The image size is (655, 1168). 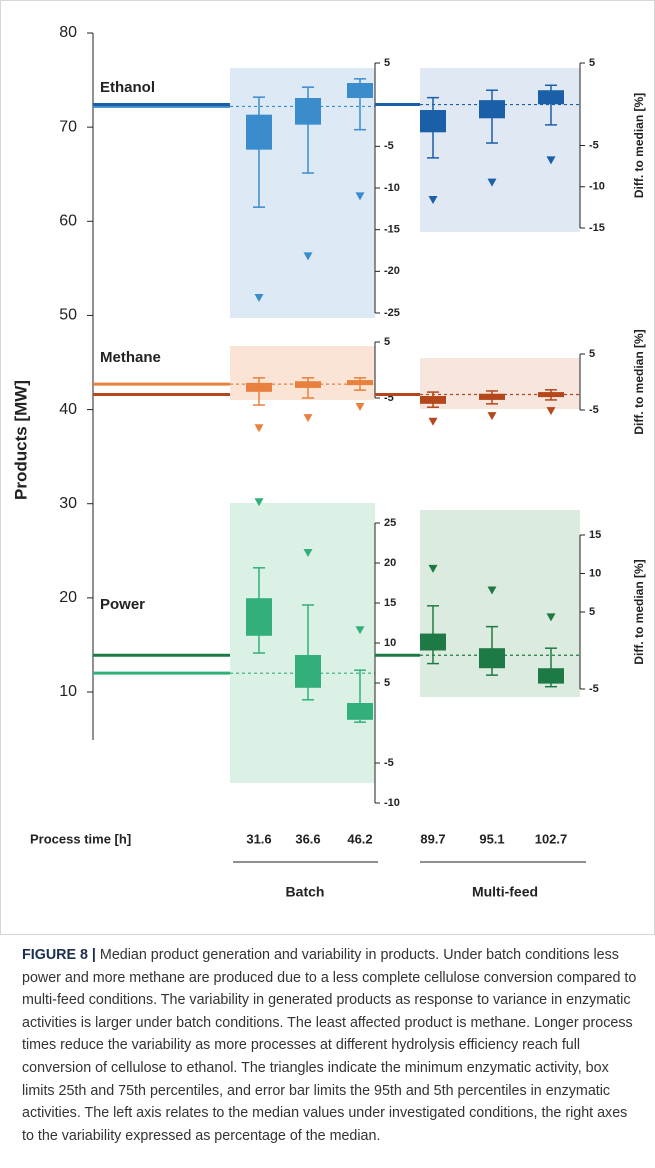 I want to click on process-time: 95.1, so click(x=491, y=838).